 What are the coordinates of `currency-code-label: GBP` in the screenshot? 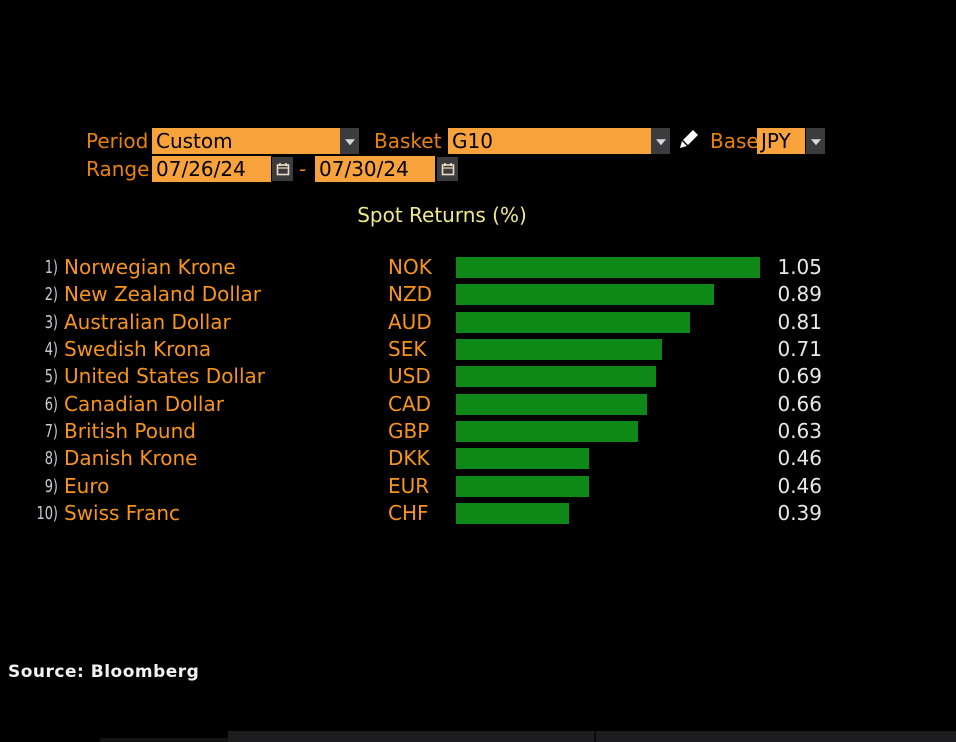 It's located at (409, 431).